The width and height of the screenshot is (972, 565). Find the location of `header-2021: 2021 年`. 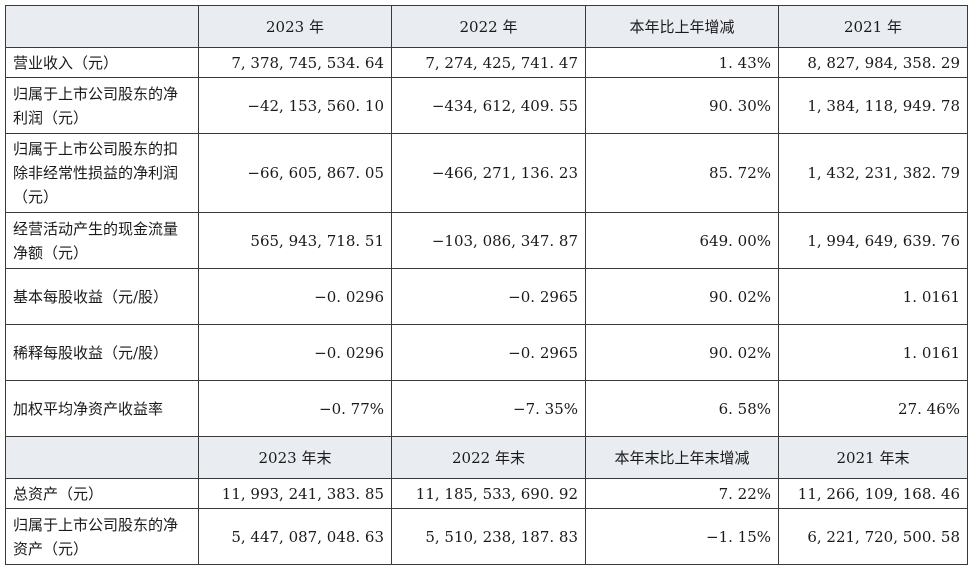

header-2021: 2021 年 is located at coordinates (873, 26).